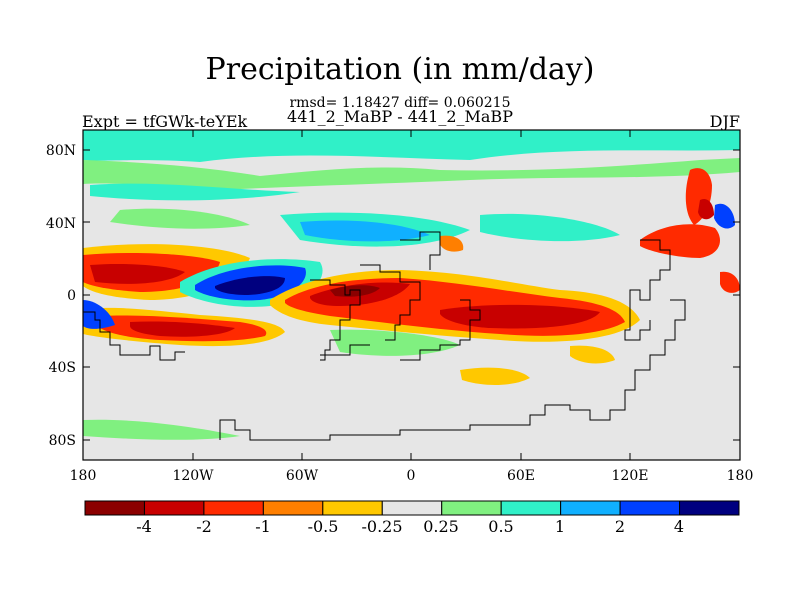 Image resolution: width=800 pixels, height=600 pixels. What do you see at coordinates (441, 526) in the screenshot?
I see `colorbar-label: 0.25` at bounding box center [441, 526].